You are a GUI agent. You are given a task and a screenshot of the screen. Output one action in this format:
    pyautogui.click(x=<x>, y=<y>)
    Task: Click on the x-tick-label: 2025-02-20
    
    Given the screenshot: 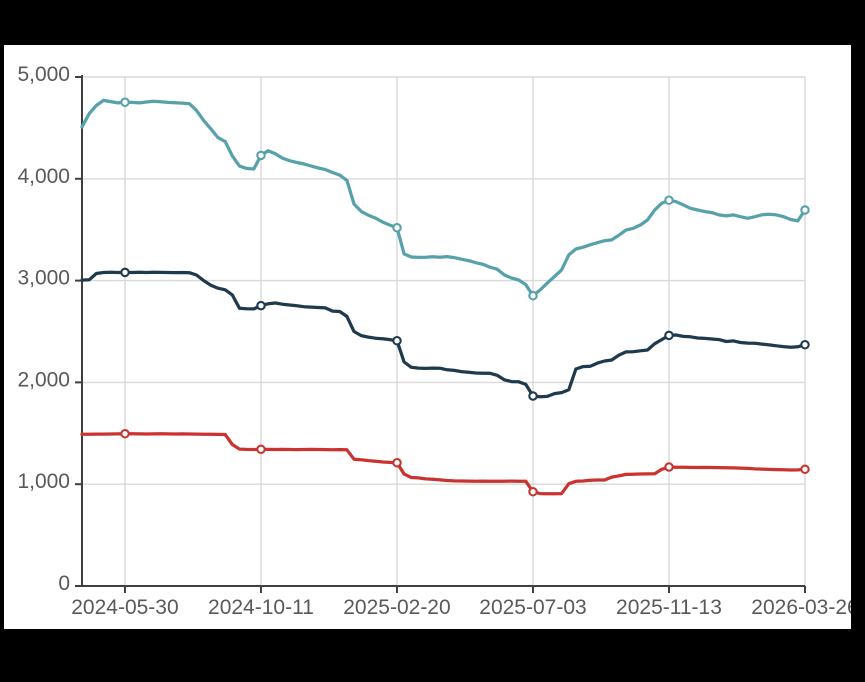 What is the action you would take?
    pyautogui.click(x=396, y=607)
    